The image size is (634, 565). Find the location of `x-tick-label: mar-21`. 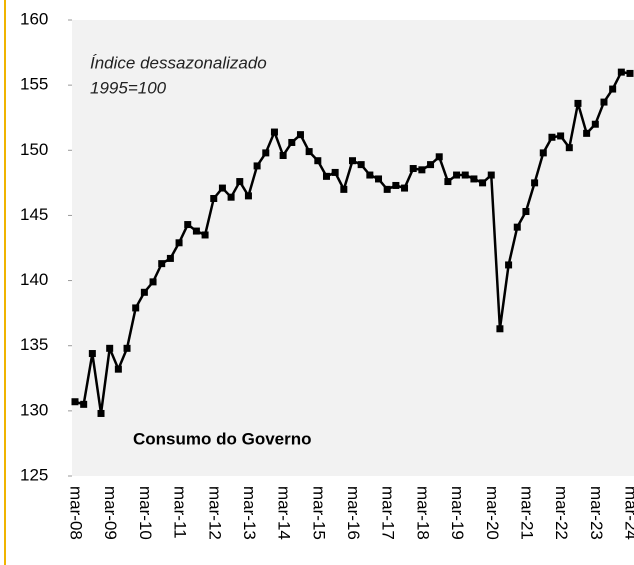

x-tick-label: mar-21 is located at coordinates (526, 513).